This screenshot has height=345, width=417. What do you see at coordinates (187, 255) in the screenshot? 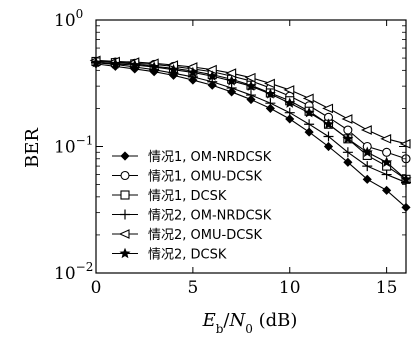
I see `legend-label: 情况2, DCSK` at bounding box center [187, 255].